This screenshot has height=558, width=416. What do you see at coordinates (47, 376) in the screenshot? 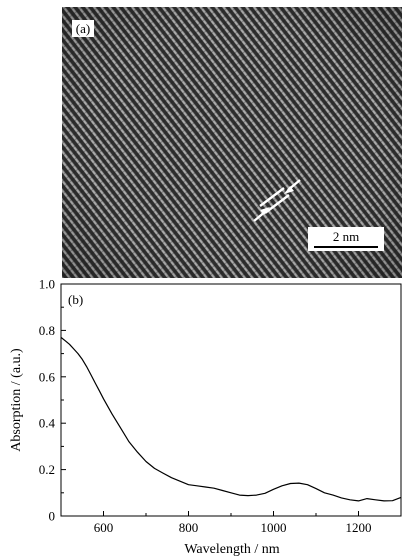
I see `y-tick-label: 0.6` at bounding box center [47, 376].